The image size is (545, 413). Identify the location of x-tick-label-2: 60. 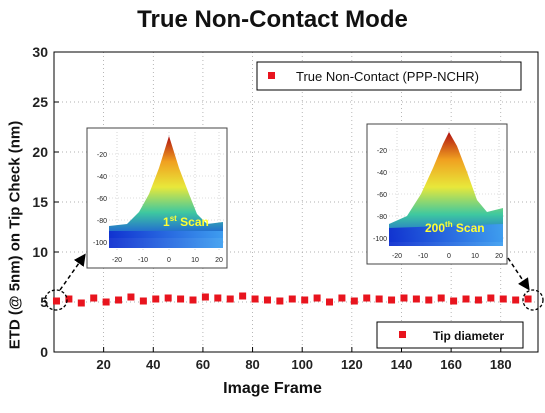
(203, 364).